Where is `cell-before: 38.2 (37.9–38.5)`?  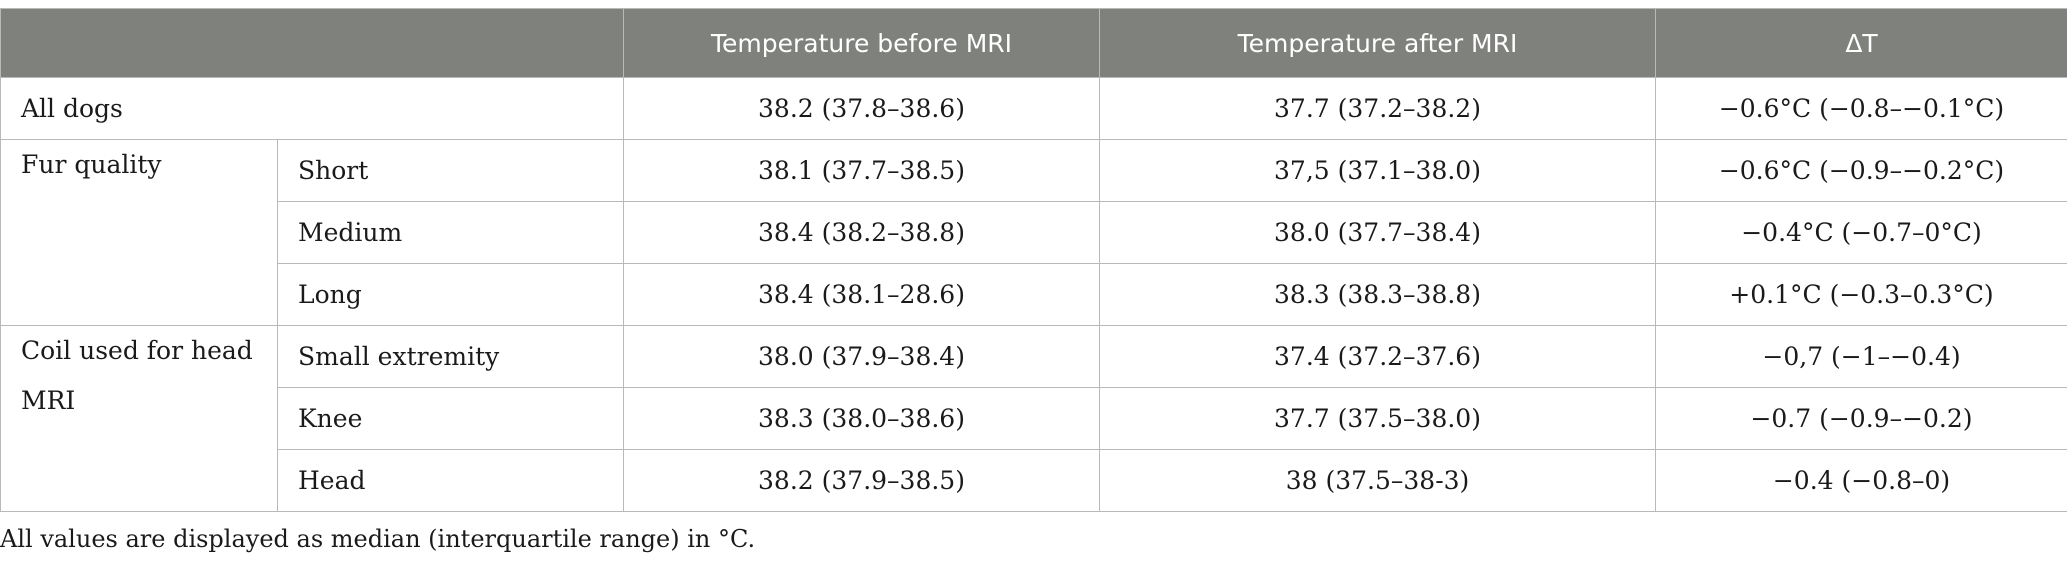 cell-before: 38.2 (37.9–38.5) is located at coordinates (861, 480).